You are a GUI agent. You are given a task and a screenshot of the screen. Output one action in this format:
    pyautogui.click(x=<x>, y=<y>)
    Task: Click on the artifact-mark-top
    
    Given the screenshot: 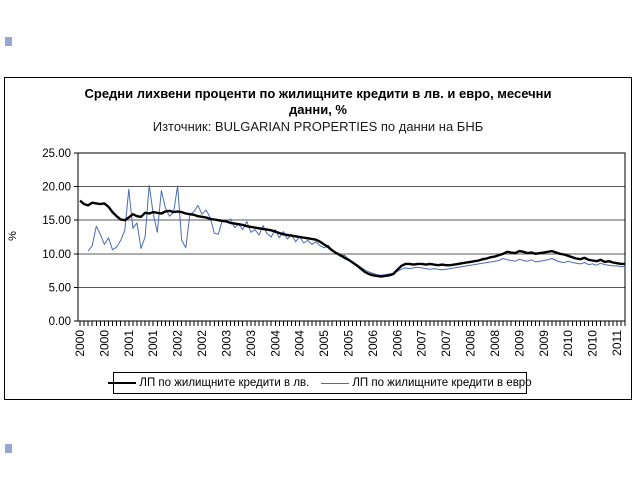 What is the action you would take?
    pyautogui.click(x=8, y=41)
    